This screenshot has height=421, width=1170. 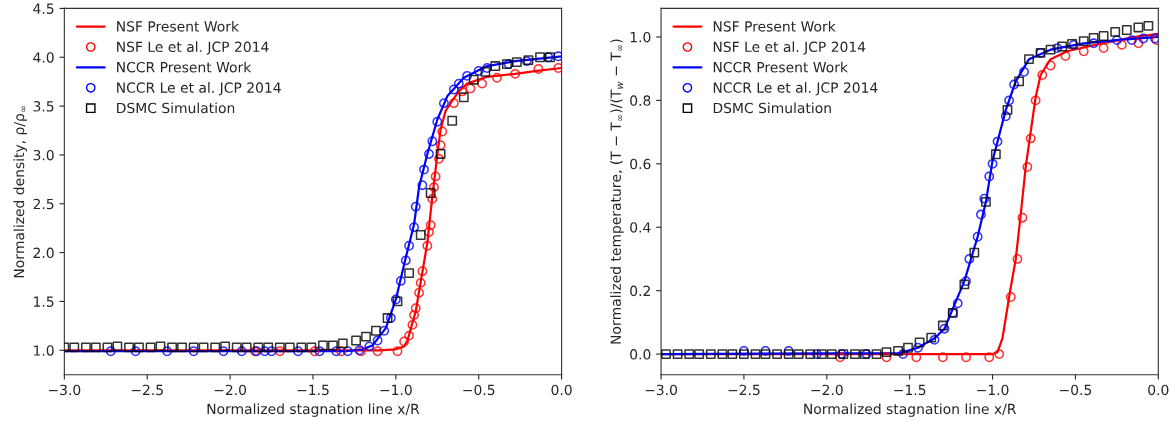 I want to click on y-tick-label: 4.0, so click(x=43, y=57).